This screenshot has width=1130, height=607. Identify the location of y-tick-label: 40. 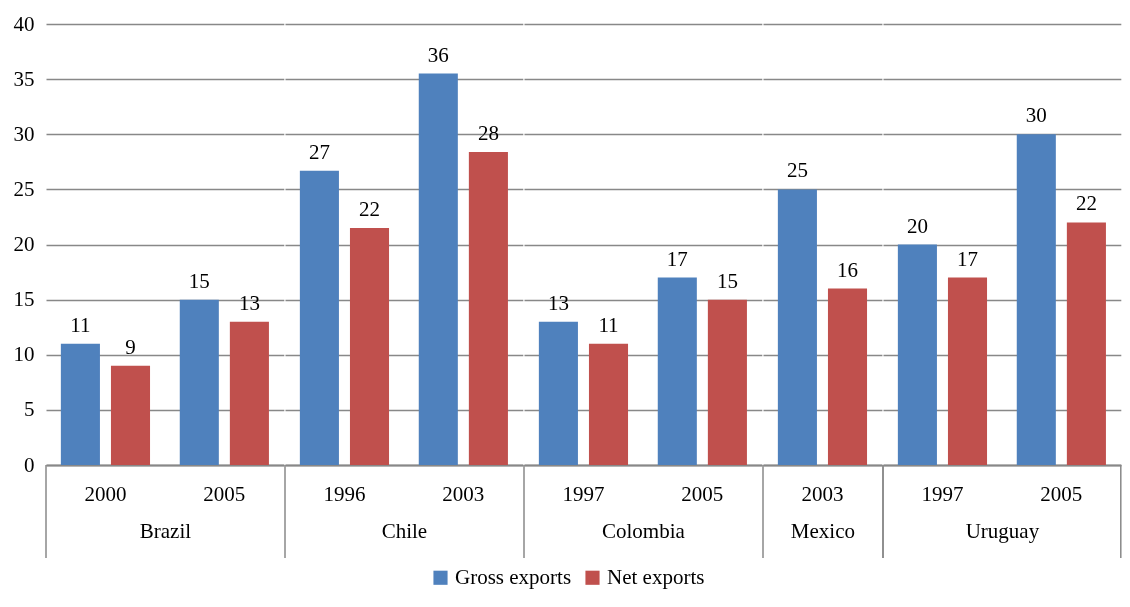
(24, 23).